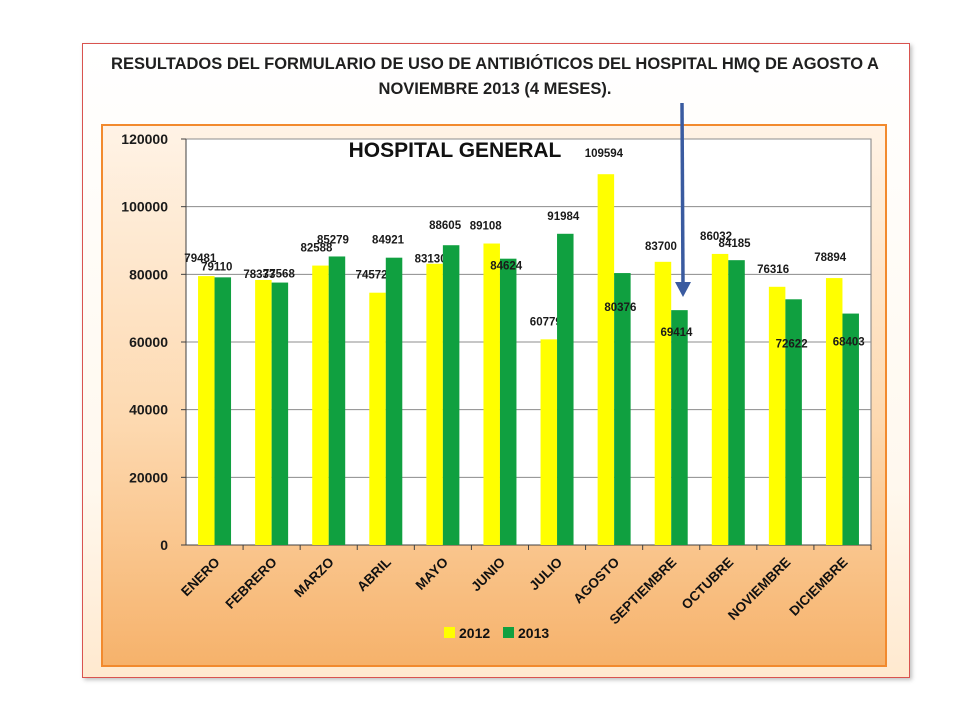 This screenshot has width=960, height=720. I want to click on title-line-2: NOVIEMBRE 2013 (4 MESES)., so click(495, 89).